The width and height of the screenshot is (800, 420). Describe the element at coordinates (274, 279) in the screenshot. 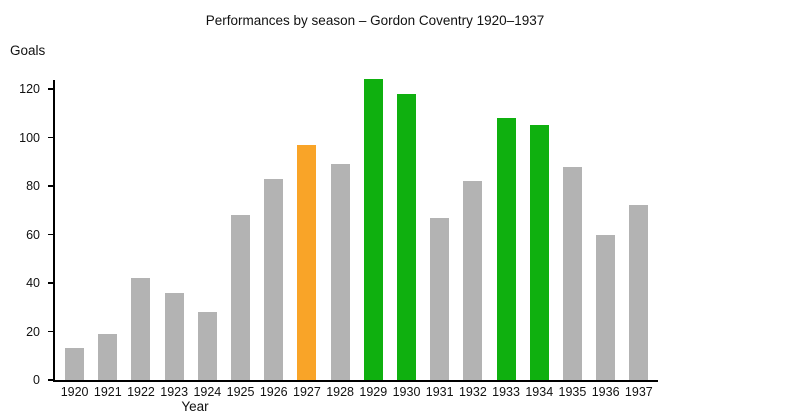

I see `bar-1926` at that location.